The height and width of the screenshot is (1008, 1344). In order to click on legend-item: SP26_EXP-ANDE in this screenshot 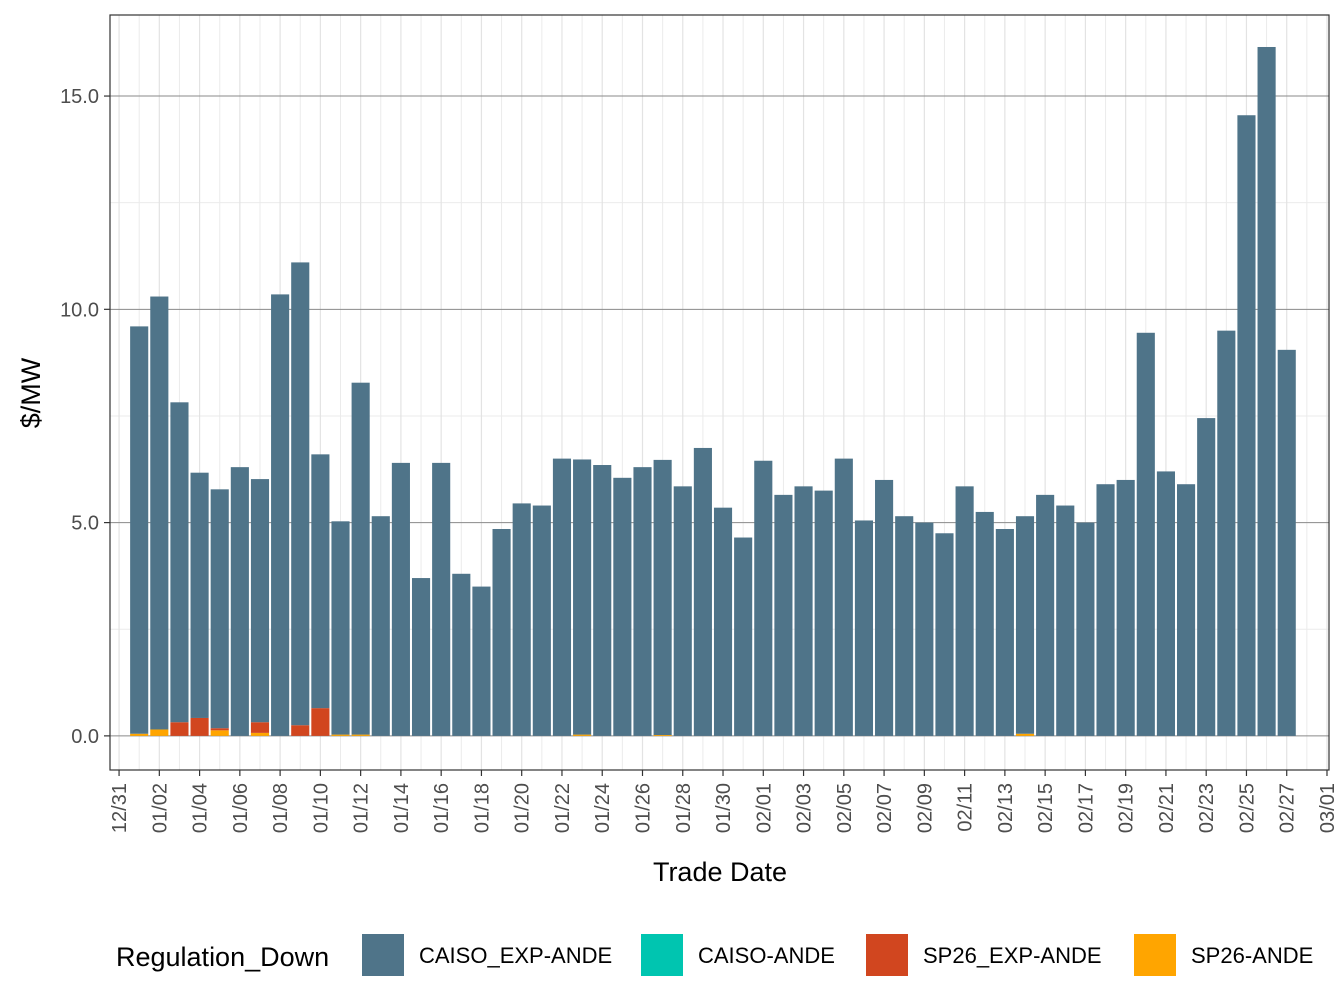, I will do `click(984, 955)`.